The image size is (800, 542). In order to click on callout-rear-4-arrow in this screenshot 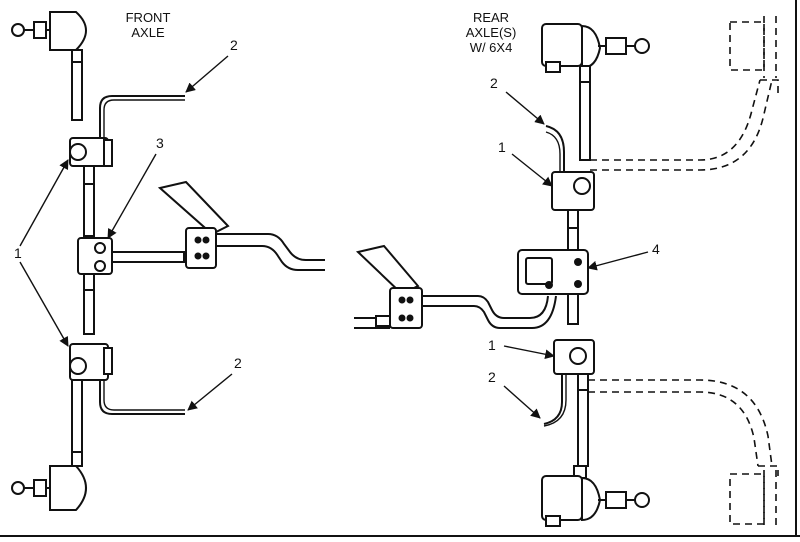, I will do `click(618, 261)`.